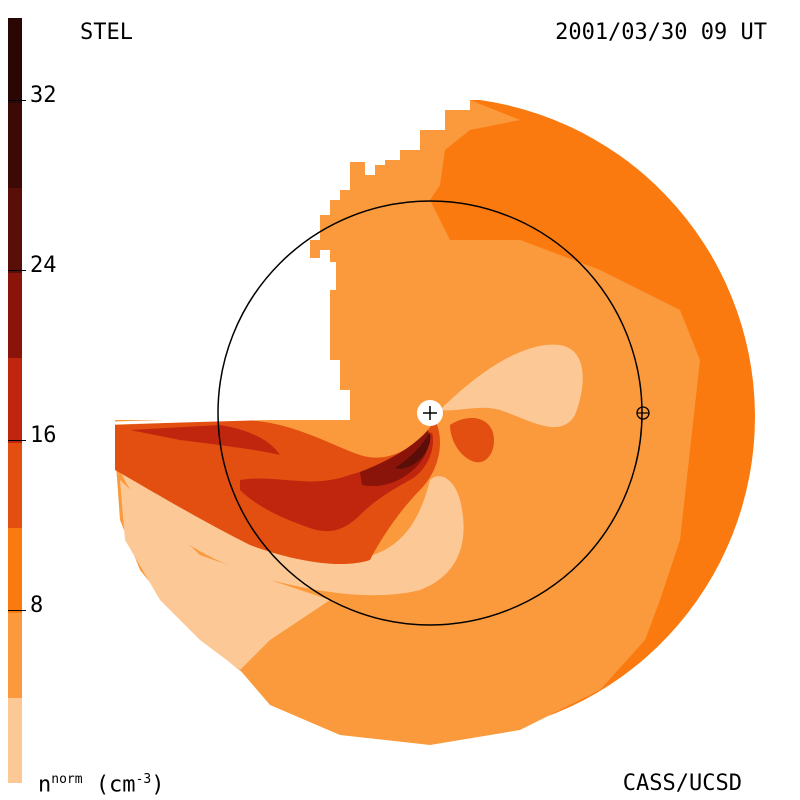 The width and height of the screenshot is (800, 800). I want to click on darker-density-core, so click(395, 458).